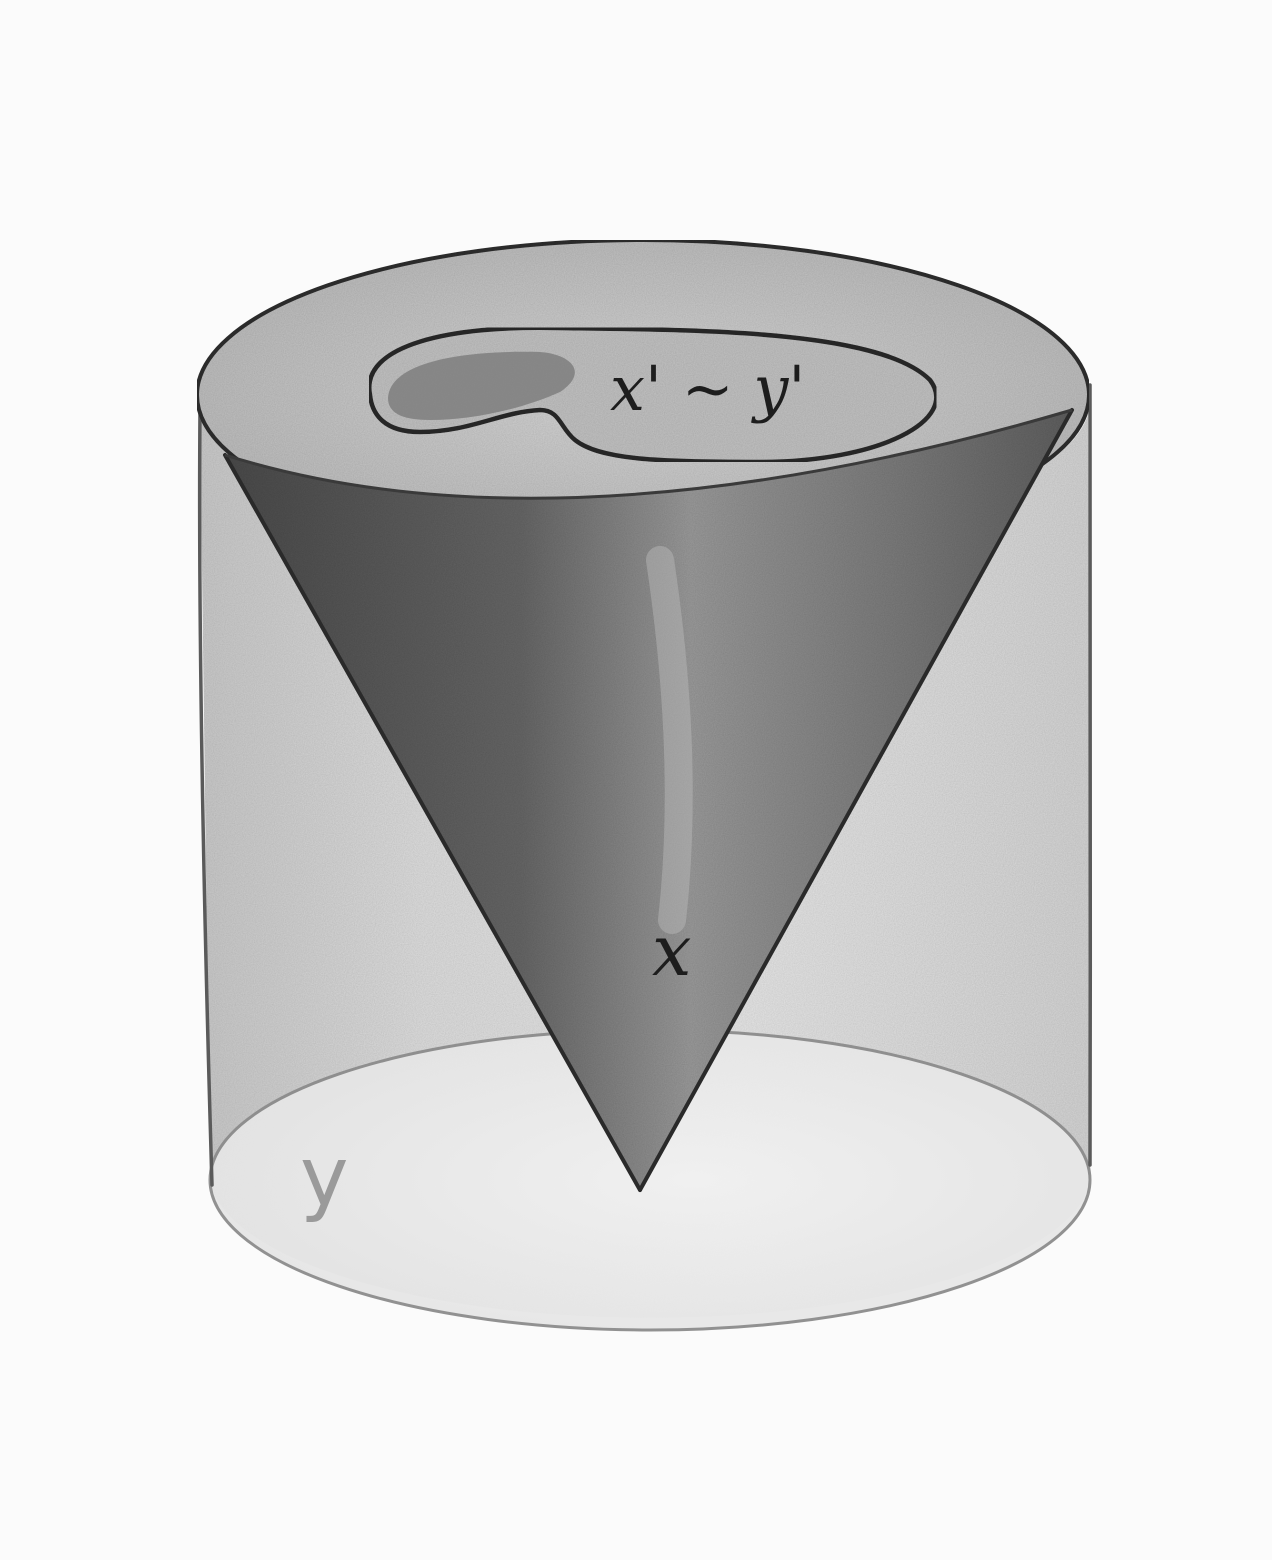  What do you see at coordinates (671, 951) in the screenshot?
I see `cone-label: x` at bounding box center [671, 951].